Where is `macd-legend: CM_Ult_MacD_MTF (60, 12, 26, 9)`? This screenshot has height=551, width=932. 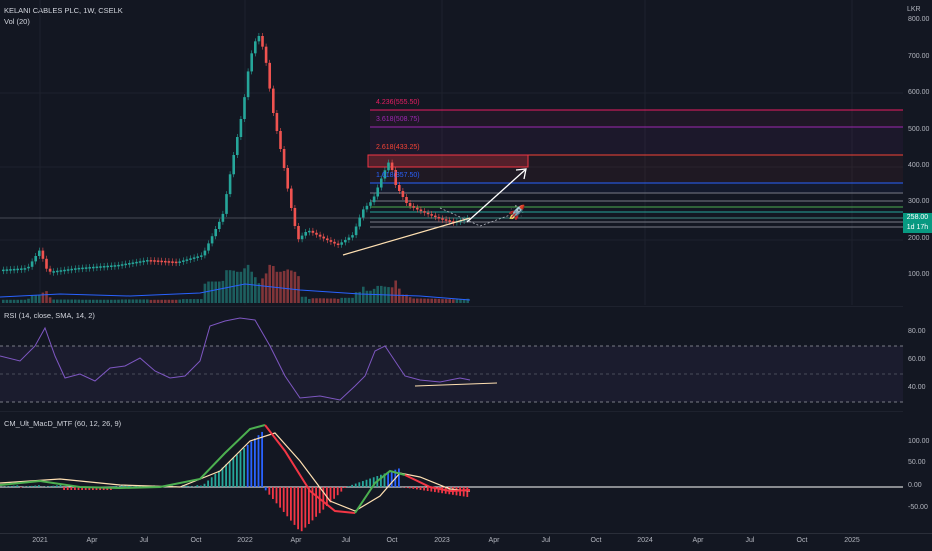 macd-legend: CM_Ult_MacD_MTF (60, 12, 26, 9) is located at coordinates (62, 423).